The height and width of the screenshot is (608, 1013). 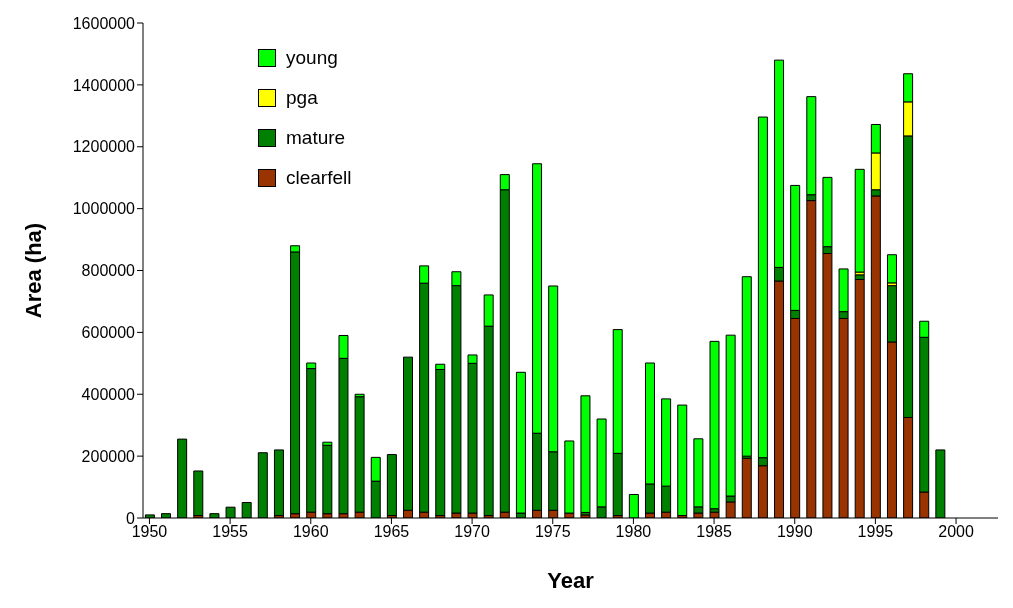 I want to click on y-tick-label: 200000, so click(x=108, y=456).